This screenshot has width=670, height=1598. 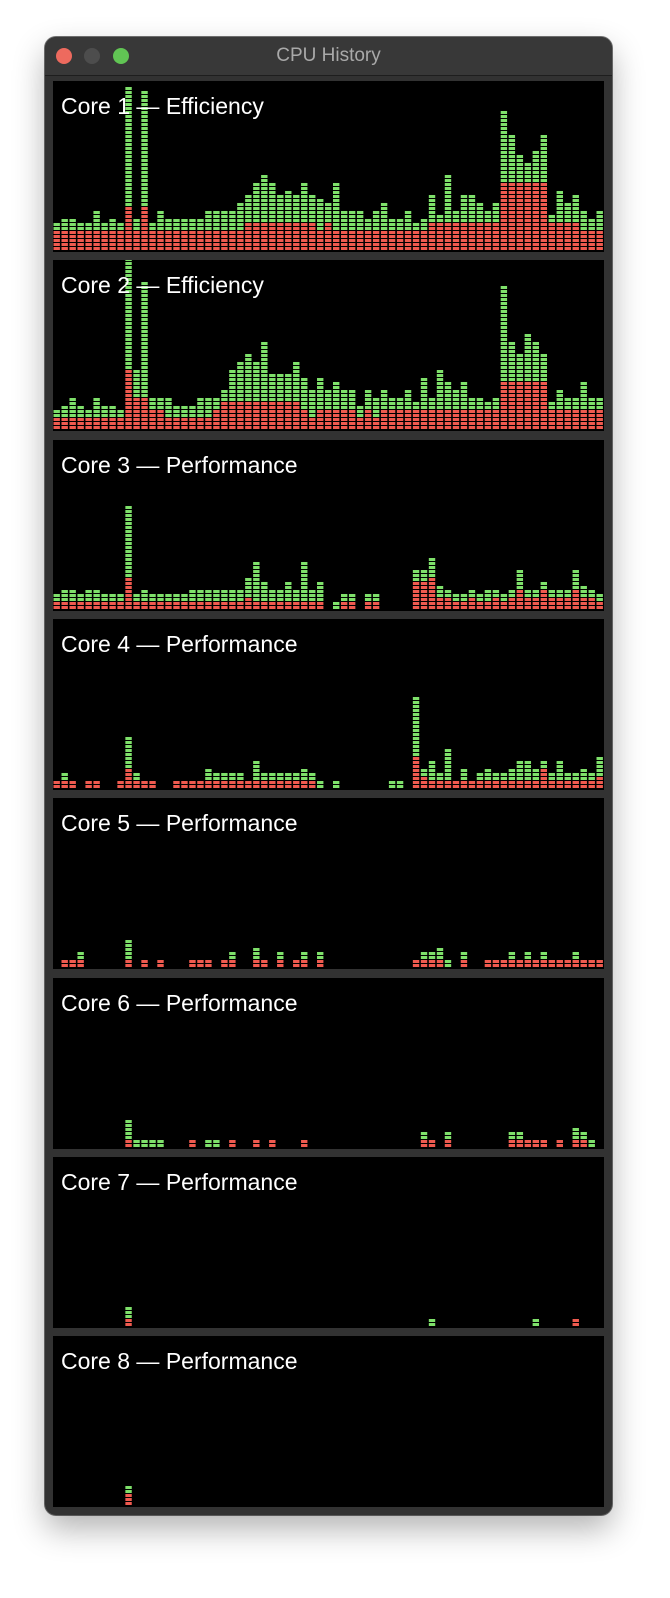 I want to click on minimize-icon, so click(x=92, y=56).